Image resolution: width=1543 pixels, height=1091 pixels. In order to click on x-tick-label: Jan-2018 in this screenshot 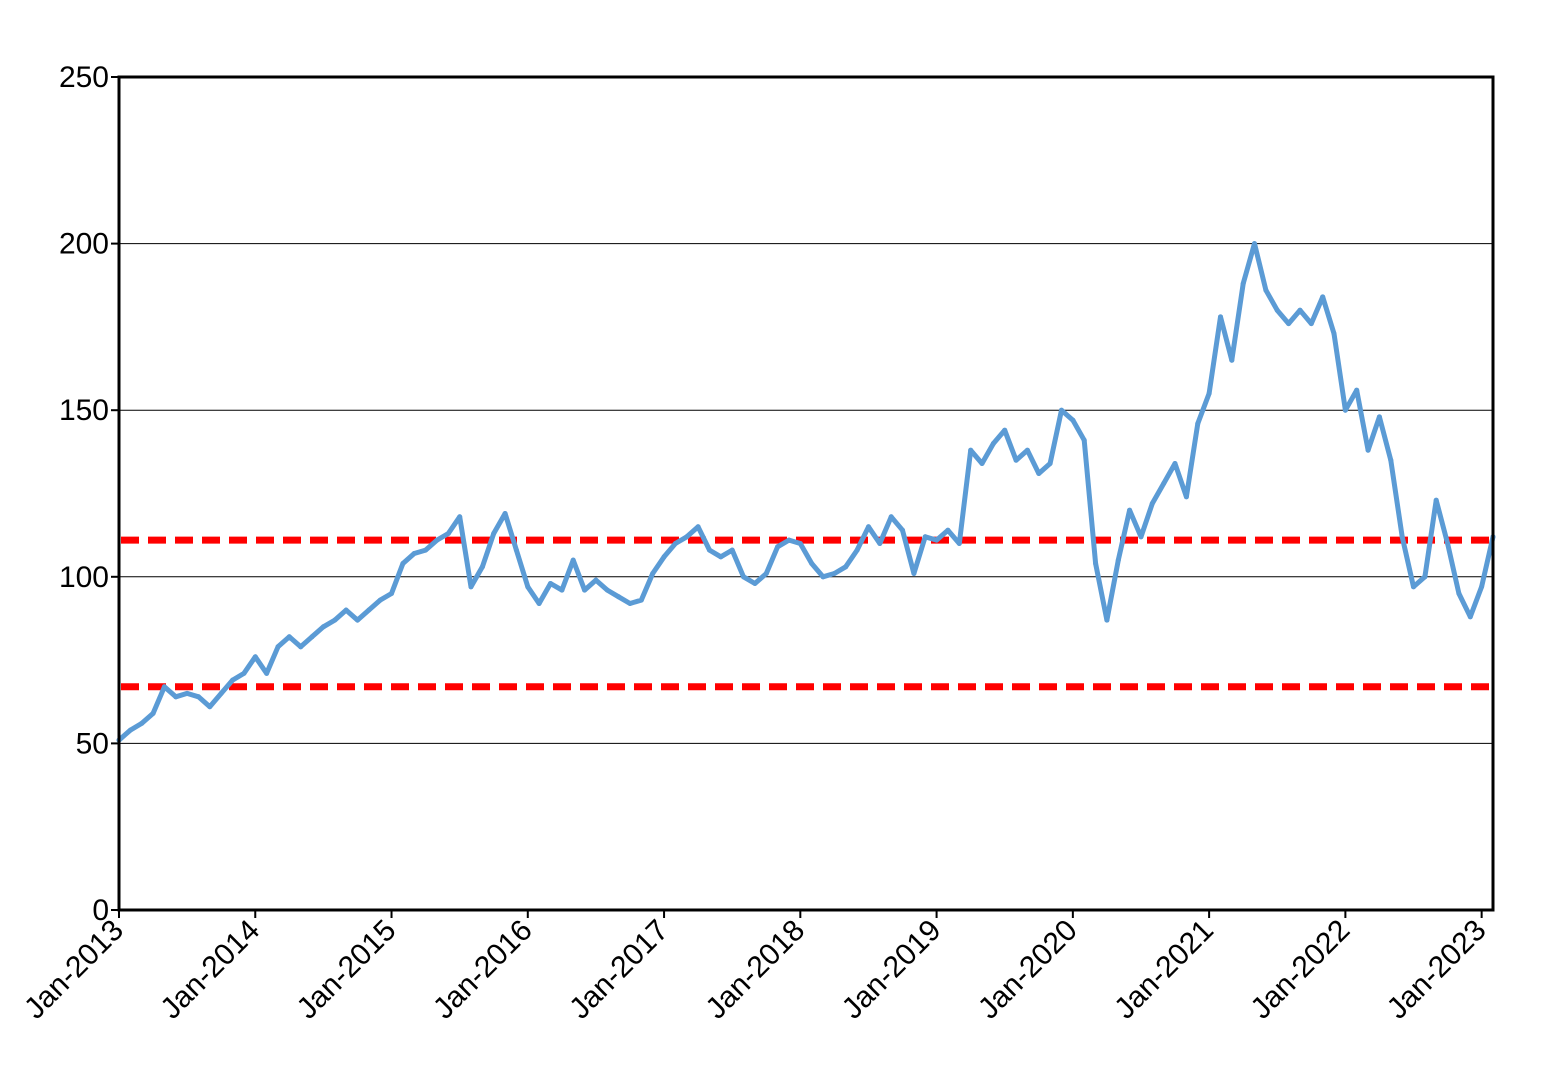, I will do `click(755, 970)`.